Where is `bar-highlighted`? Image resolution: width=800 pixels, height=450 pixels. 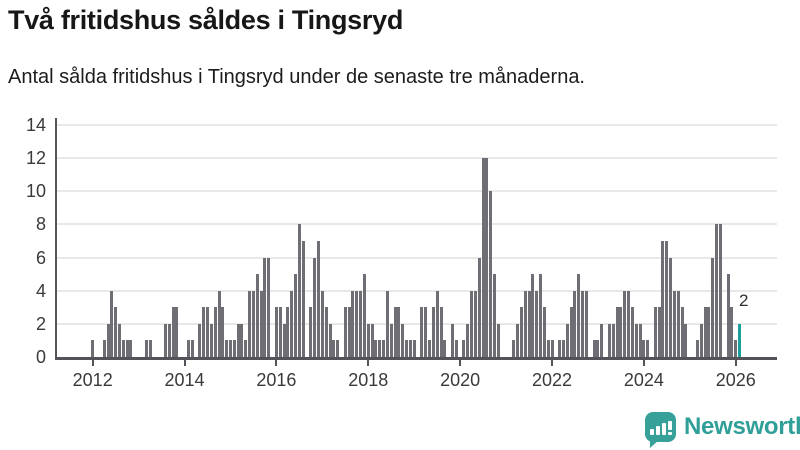 bar-highlighted is located at coordinates (740, 340).